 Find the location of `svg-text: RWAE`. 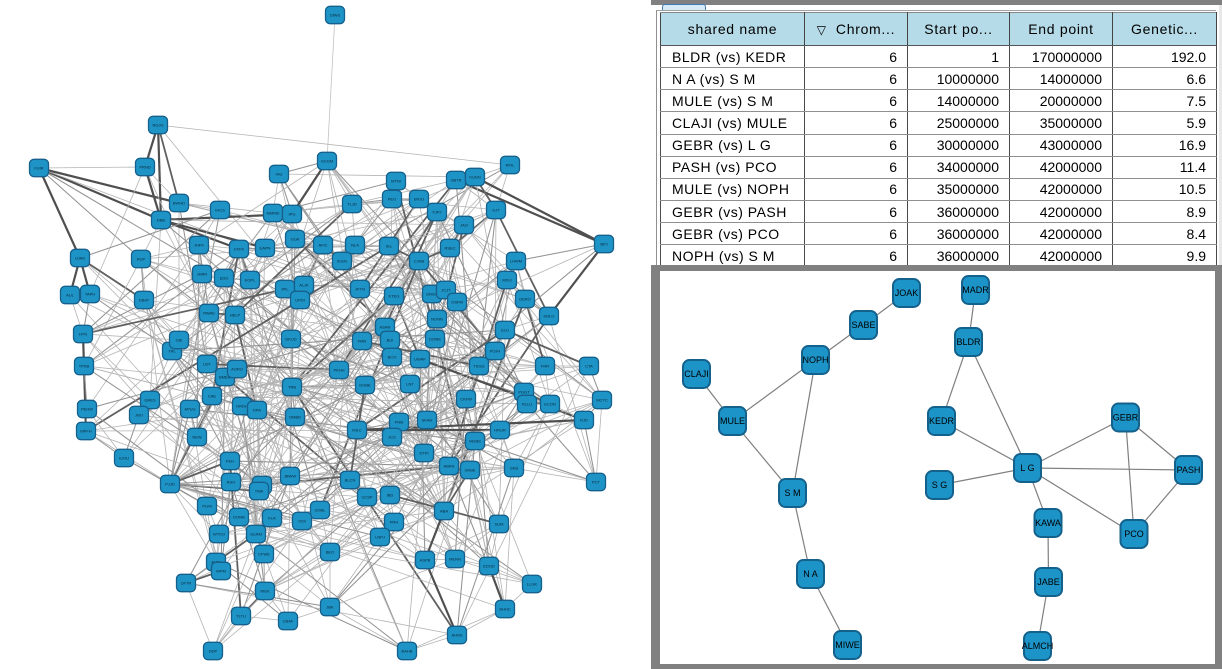

svg-text: RWAE is located at coordinates (209, 313).